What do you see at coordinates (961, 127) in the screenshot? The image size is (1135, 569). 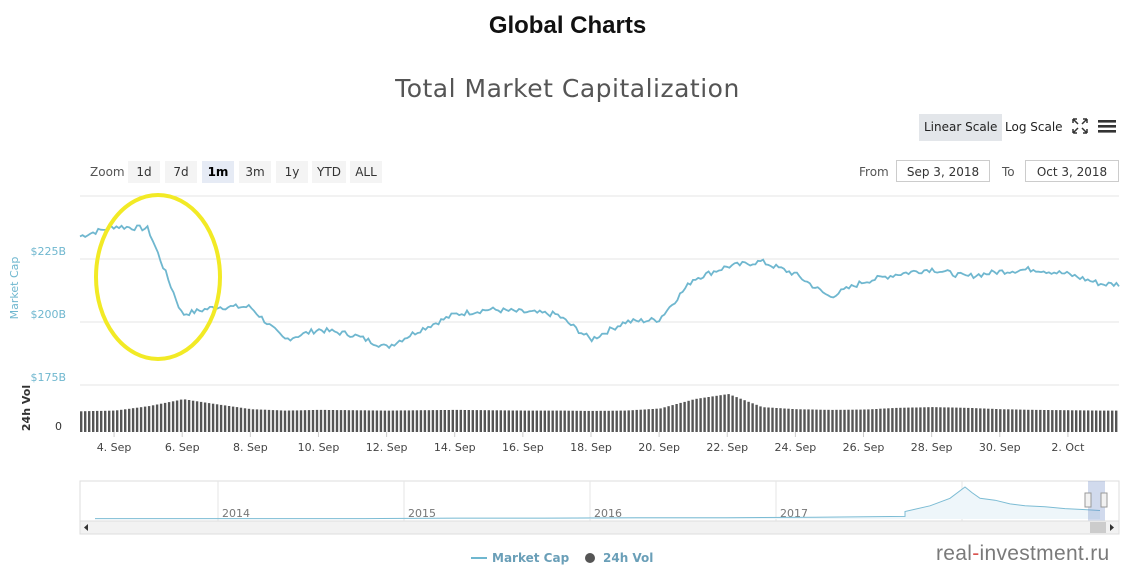 I see `linear-scale-button: Linear Scale` at bounding box center [961, 127].